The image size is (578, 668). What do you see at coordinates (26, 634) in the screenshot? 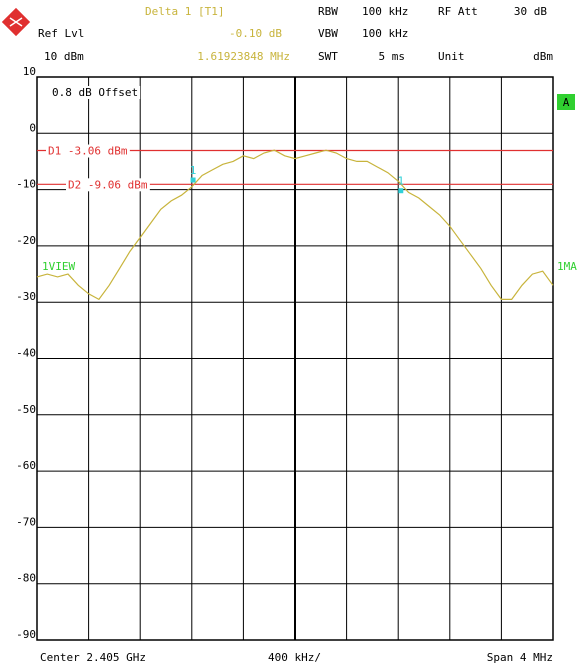
I see `y-tick-label: -90` at bounding box center [26, 634].